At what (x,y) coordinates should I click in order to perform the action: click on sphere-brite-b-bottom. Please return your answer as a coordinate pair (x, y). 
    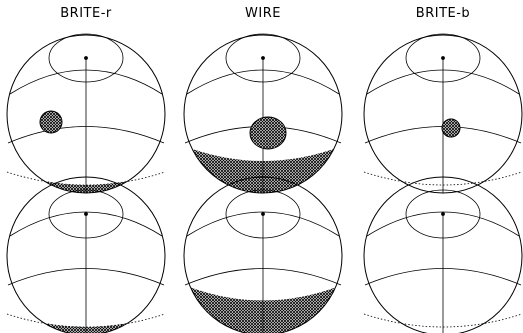
    Looking at the image, I should click on (443, 254).